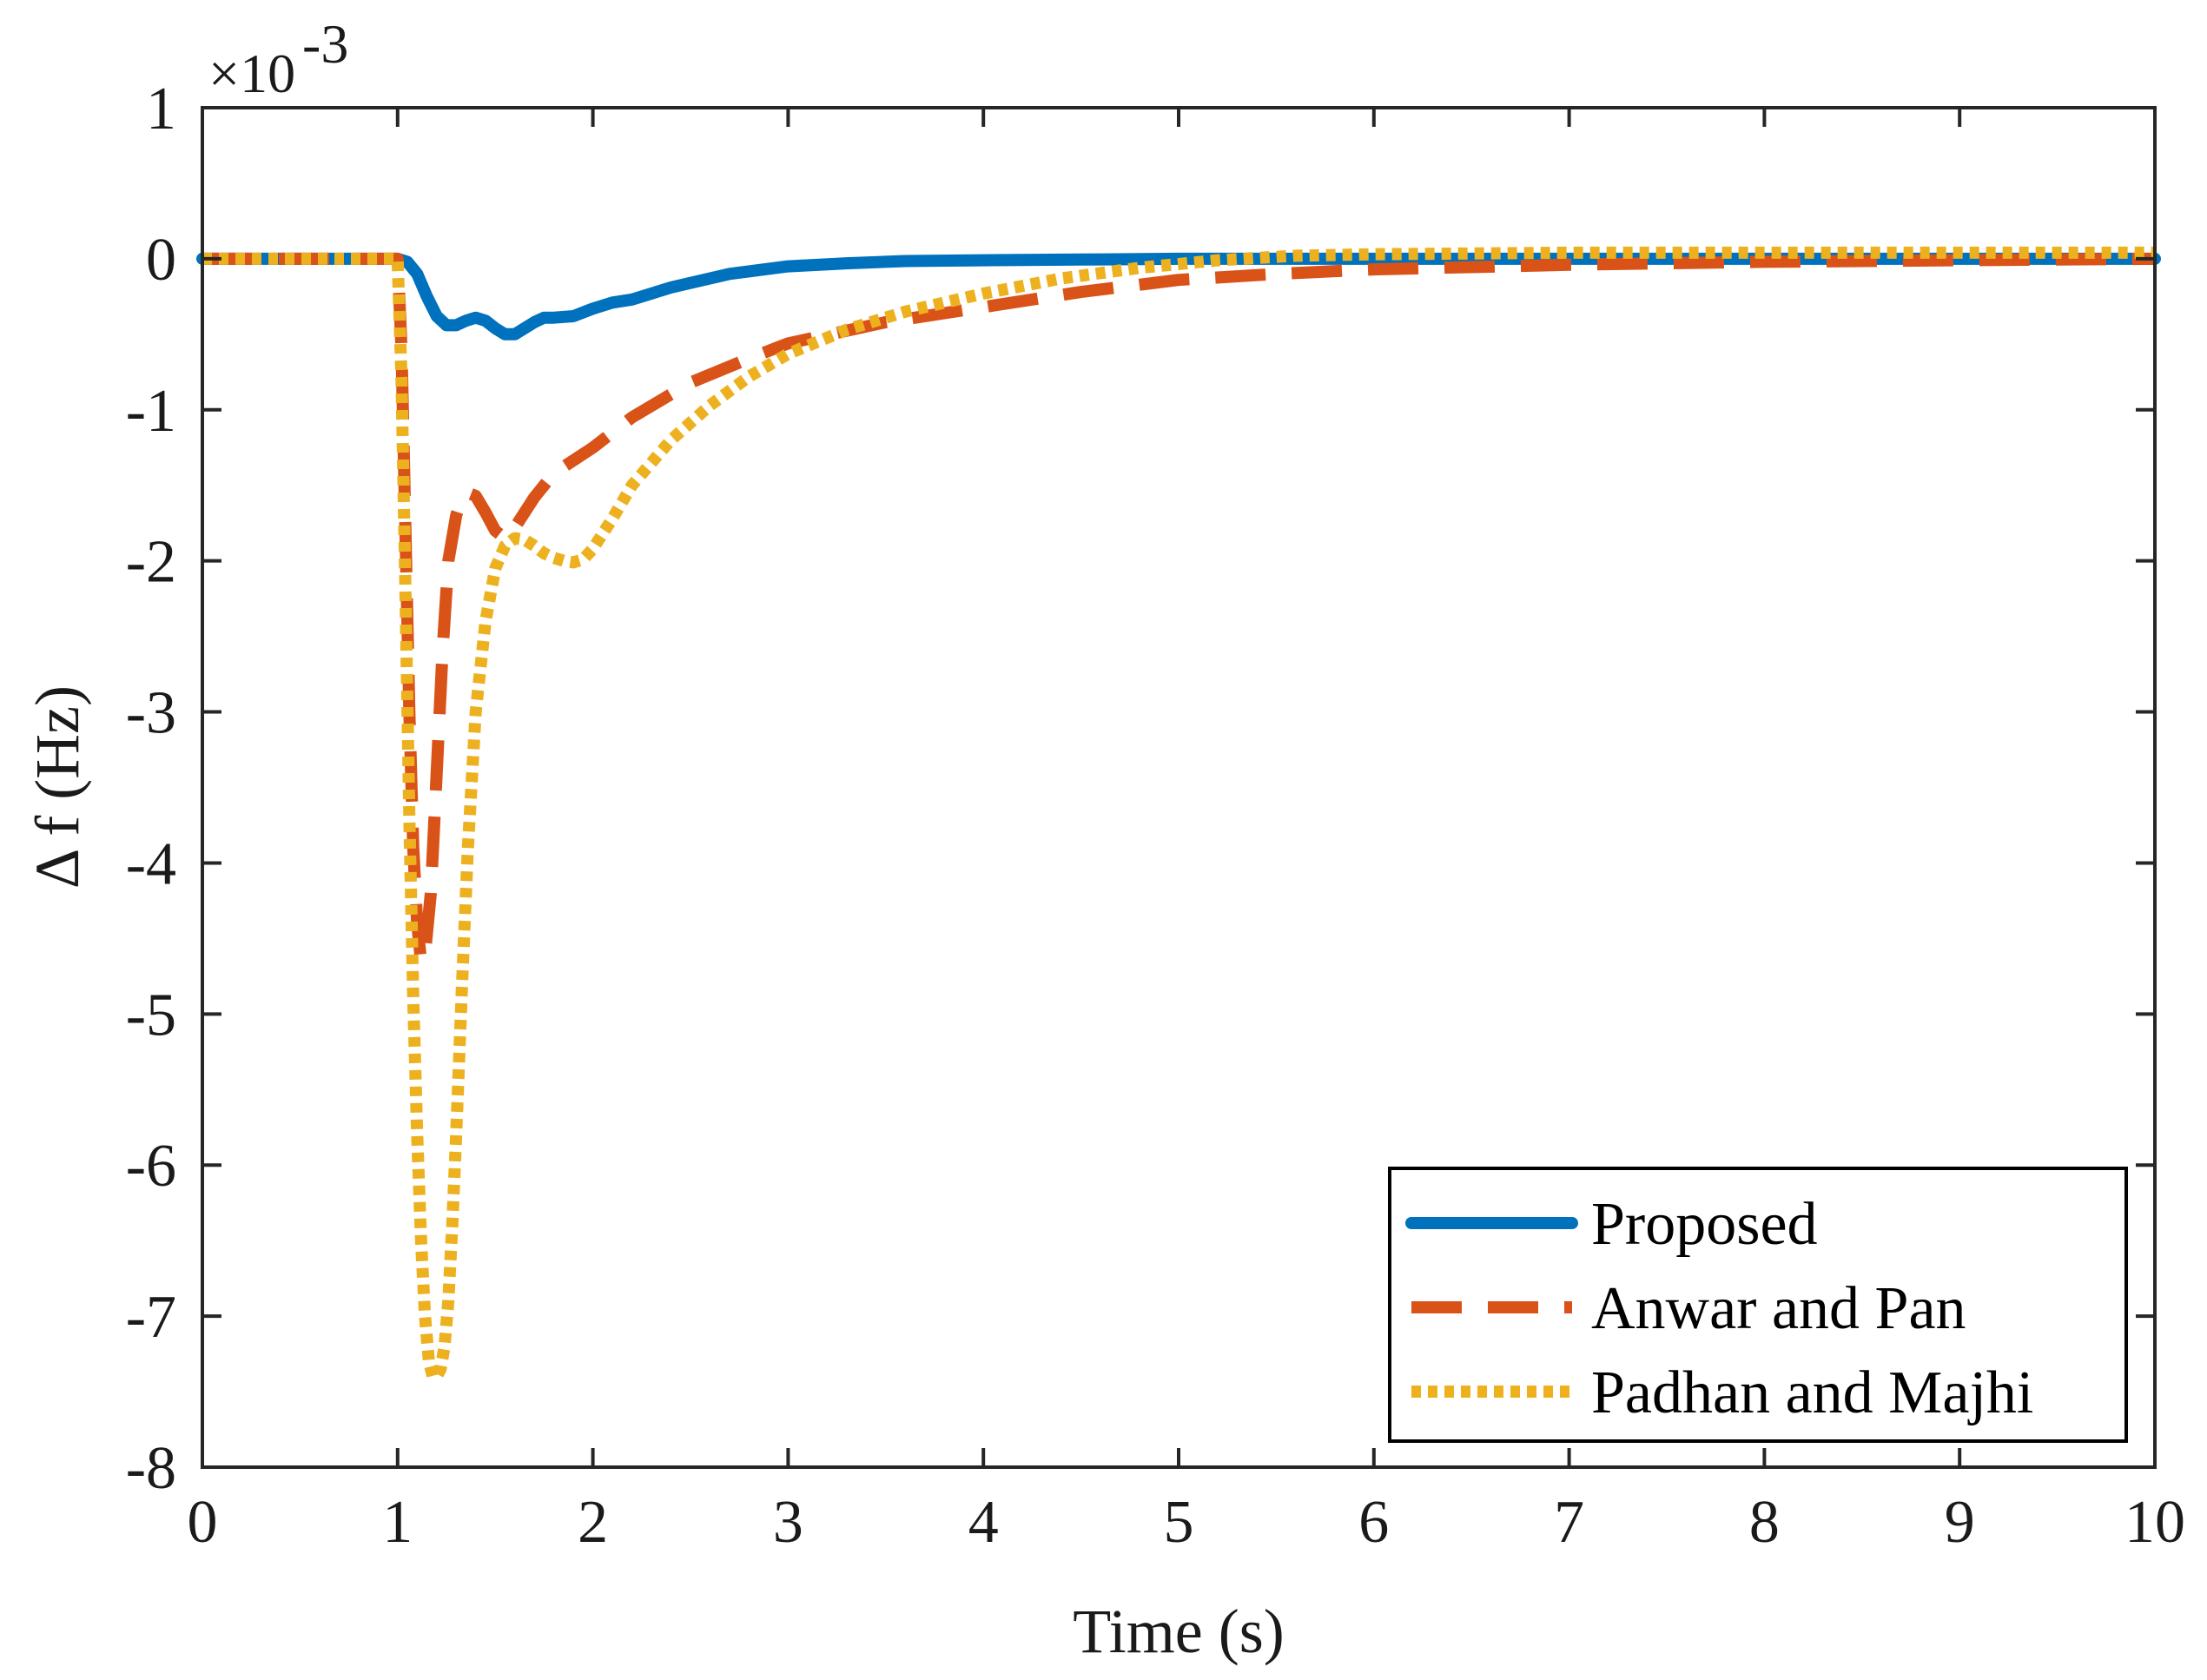 The width and height of the screenshot is (2207, 1680). Describe the element at coordinates (151, 1015) in the screenshot. I see `y-tick-label: -5` at that location.